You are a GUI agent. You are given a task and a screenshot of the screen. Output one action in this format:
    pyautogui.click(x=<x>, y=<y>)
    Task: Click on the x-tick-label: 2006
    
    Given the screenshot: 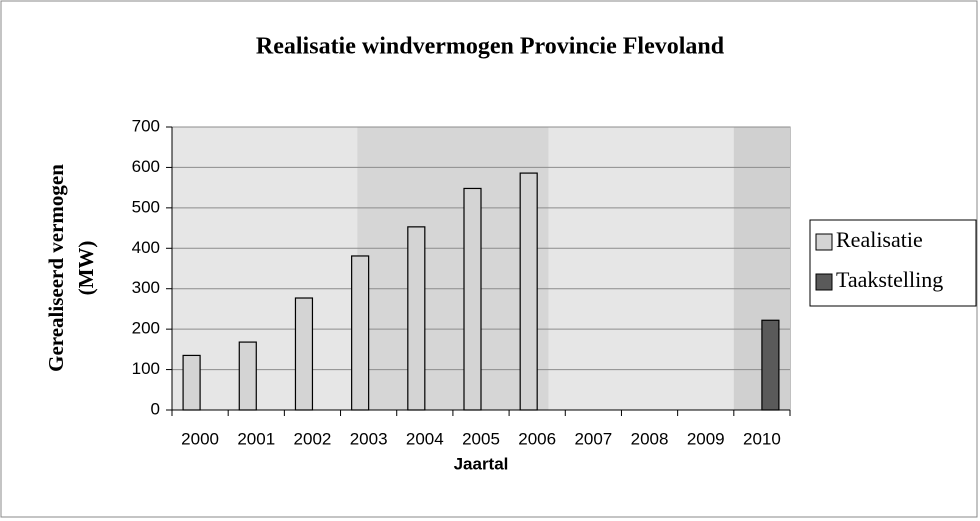 What is the action you would take?
    pyautogui.click(x=537, y=438)
    